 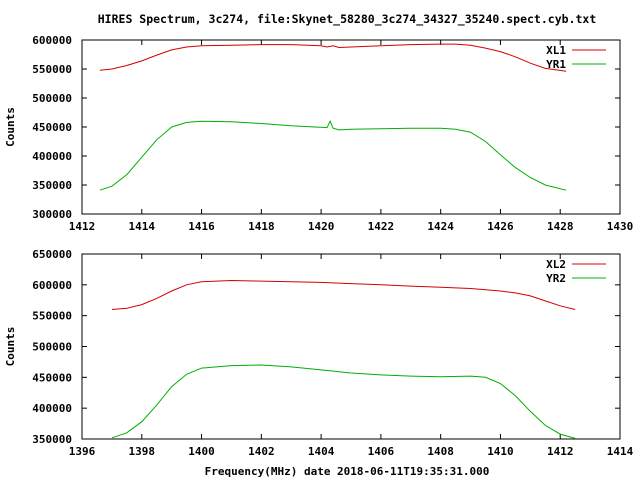 What do you see at coordinates (201, 451) in the screenshot?
I see `x-tick-label: 1400` at bounding box center [201, 451].